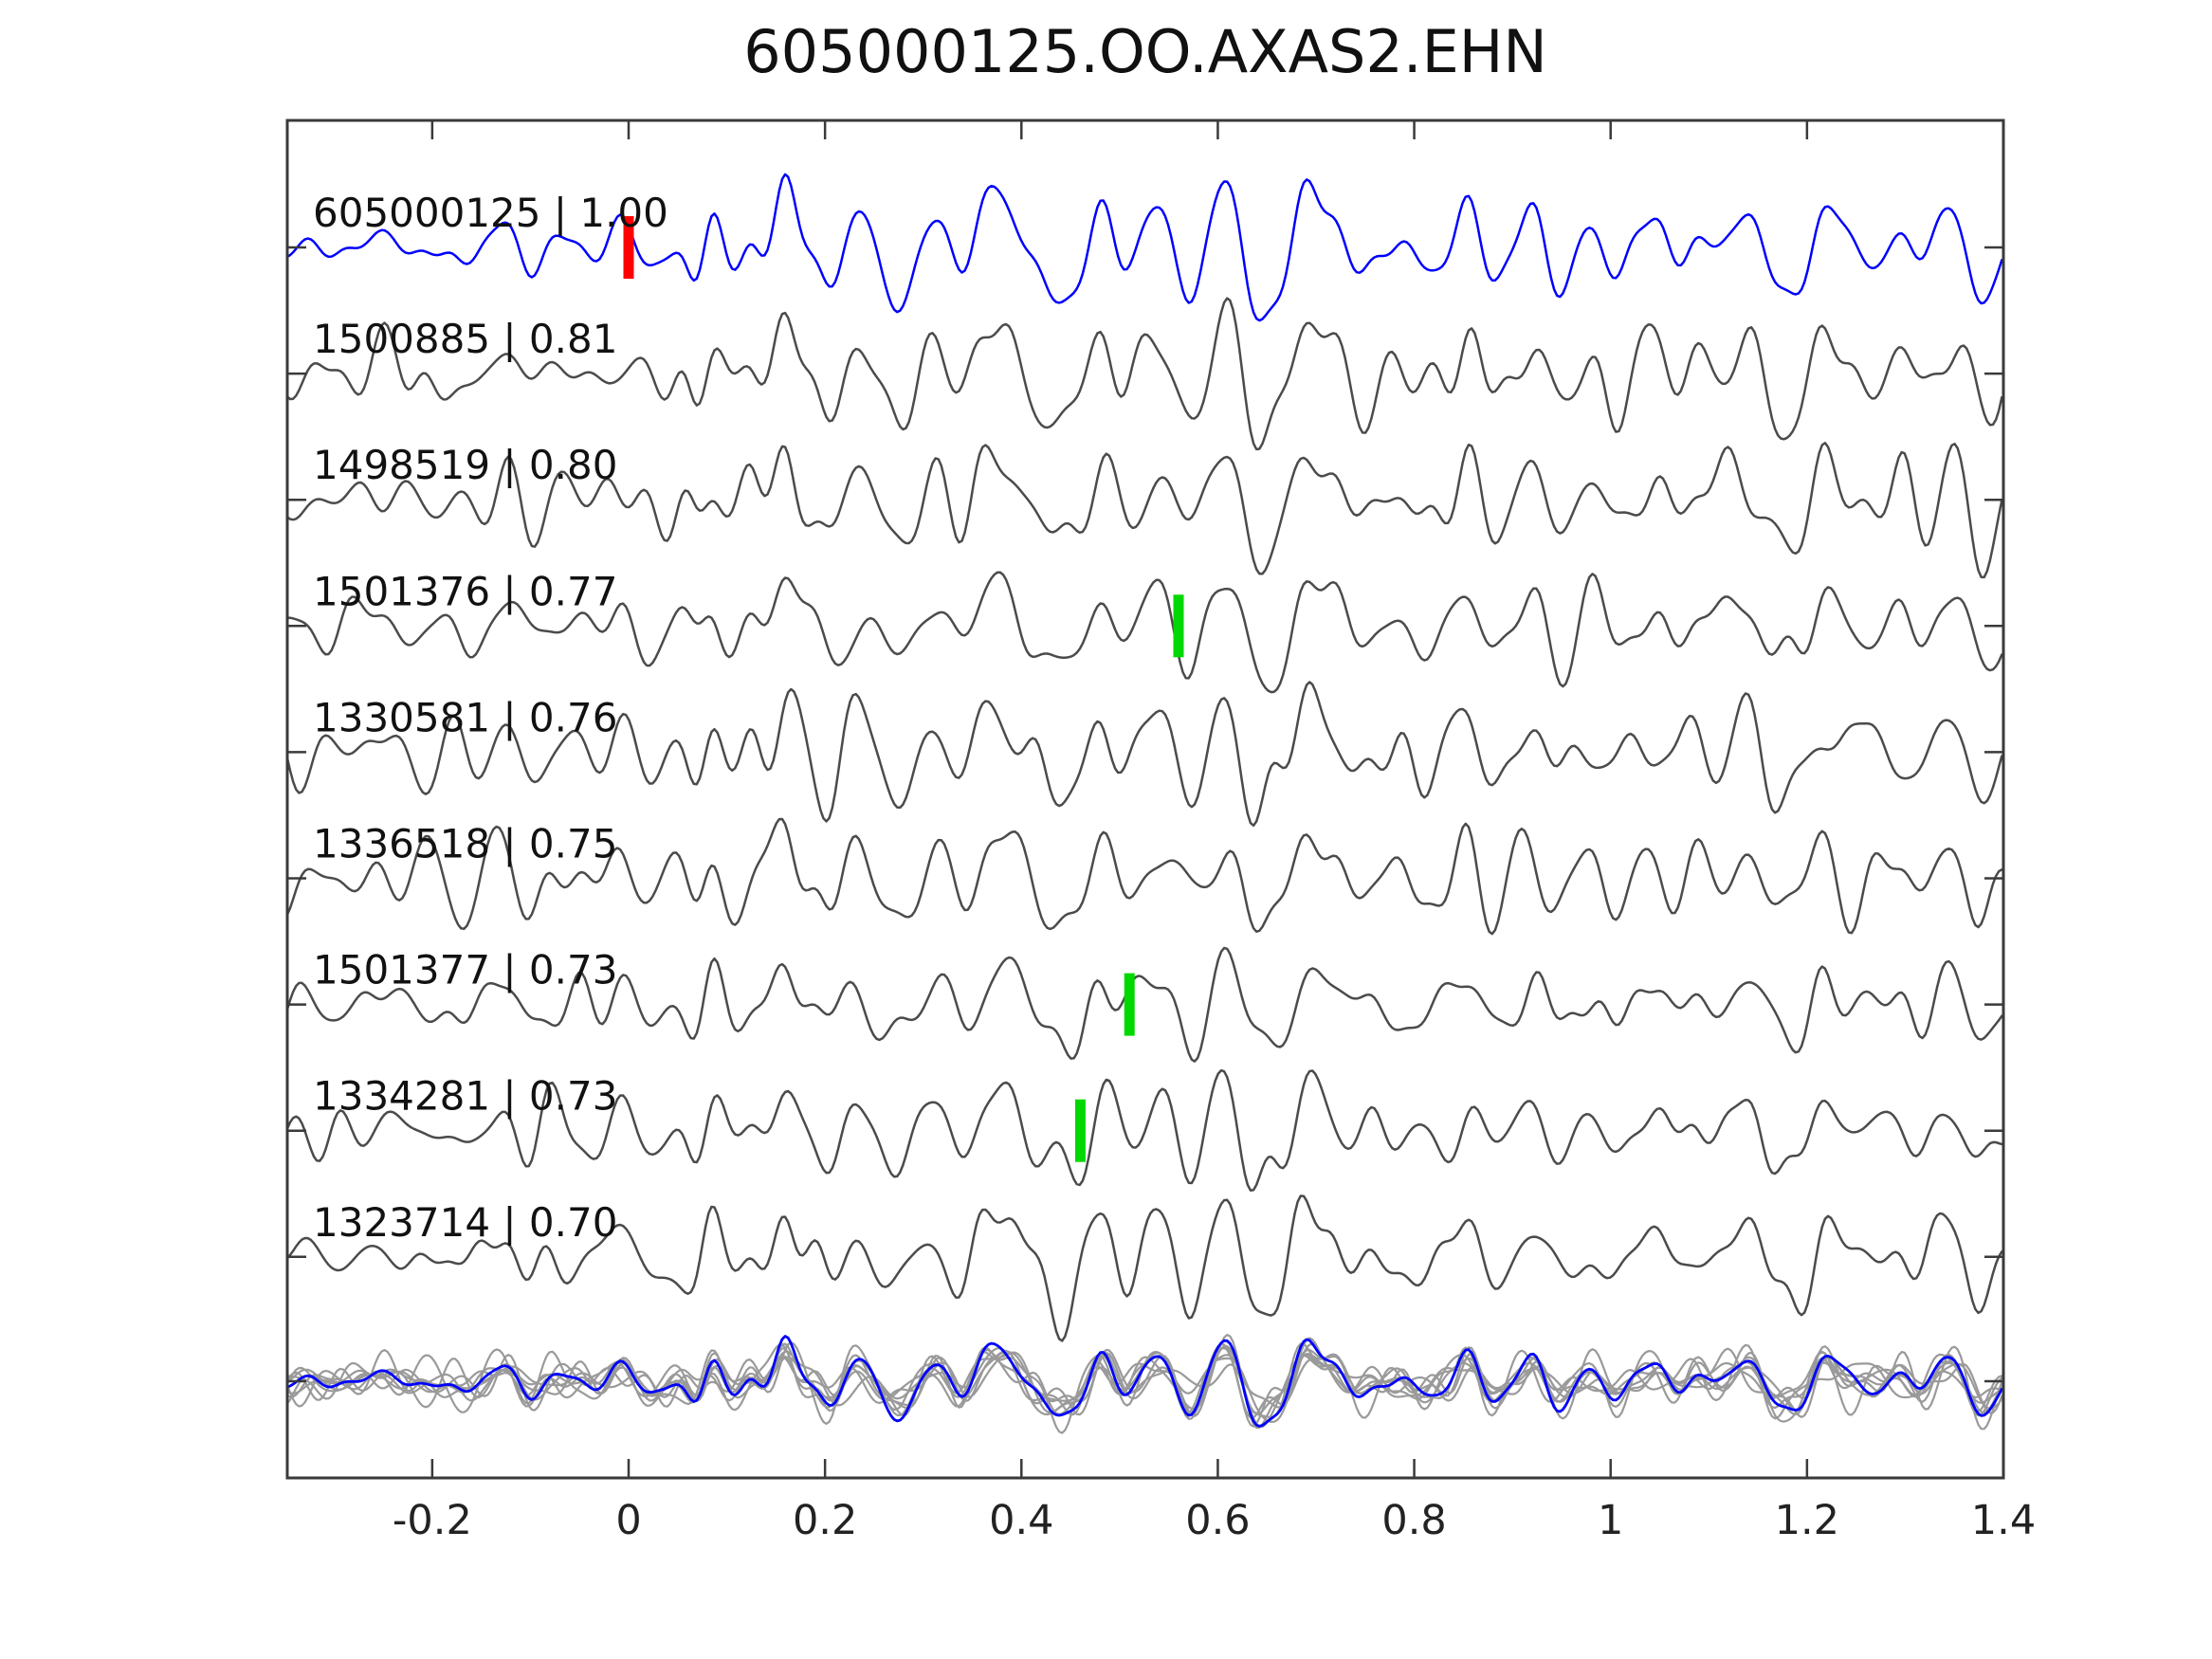 Image resolution: width=2212 pixels, height=1659 pixels. What do you see at coordinates (465, 1222) in the screenshot?
I see `trace-label-1323714: 1323714 | 0.70` at bounding box center [465, 1222].